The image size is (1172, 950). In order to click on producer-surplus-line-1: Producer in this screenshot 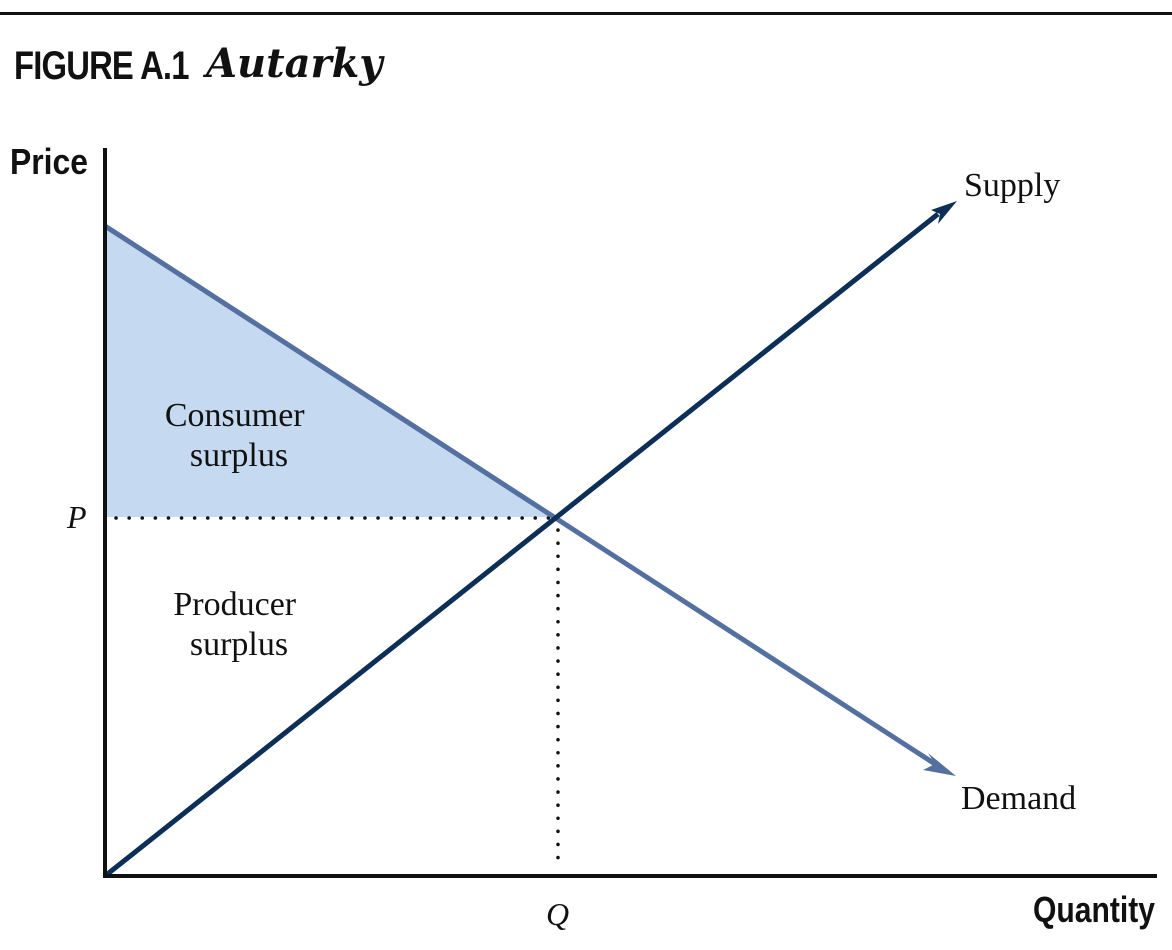, I will do `click(234, 604)`.